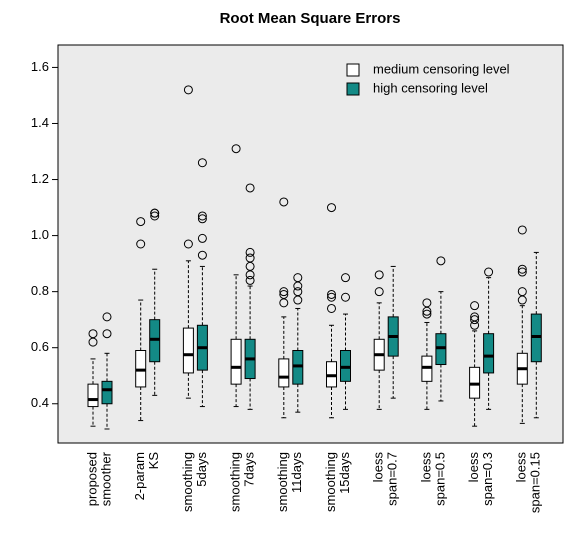 This screenshot has width=565, height=559. Describe the element at coordinates (392, 479) in the screenshot. I see `x-tick-label: span=0.7` at that location.